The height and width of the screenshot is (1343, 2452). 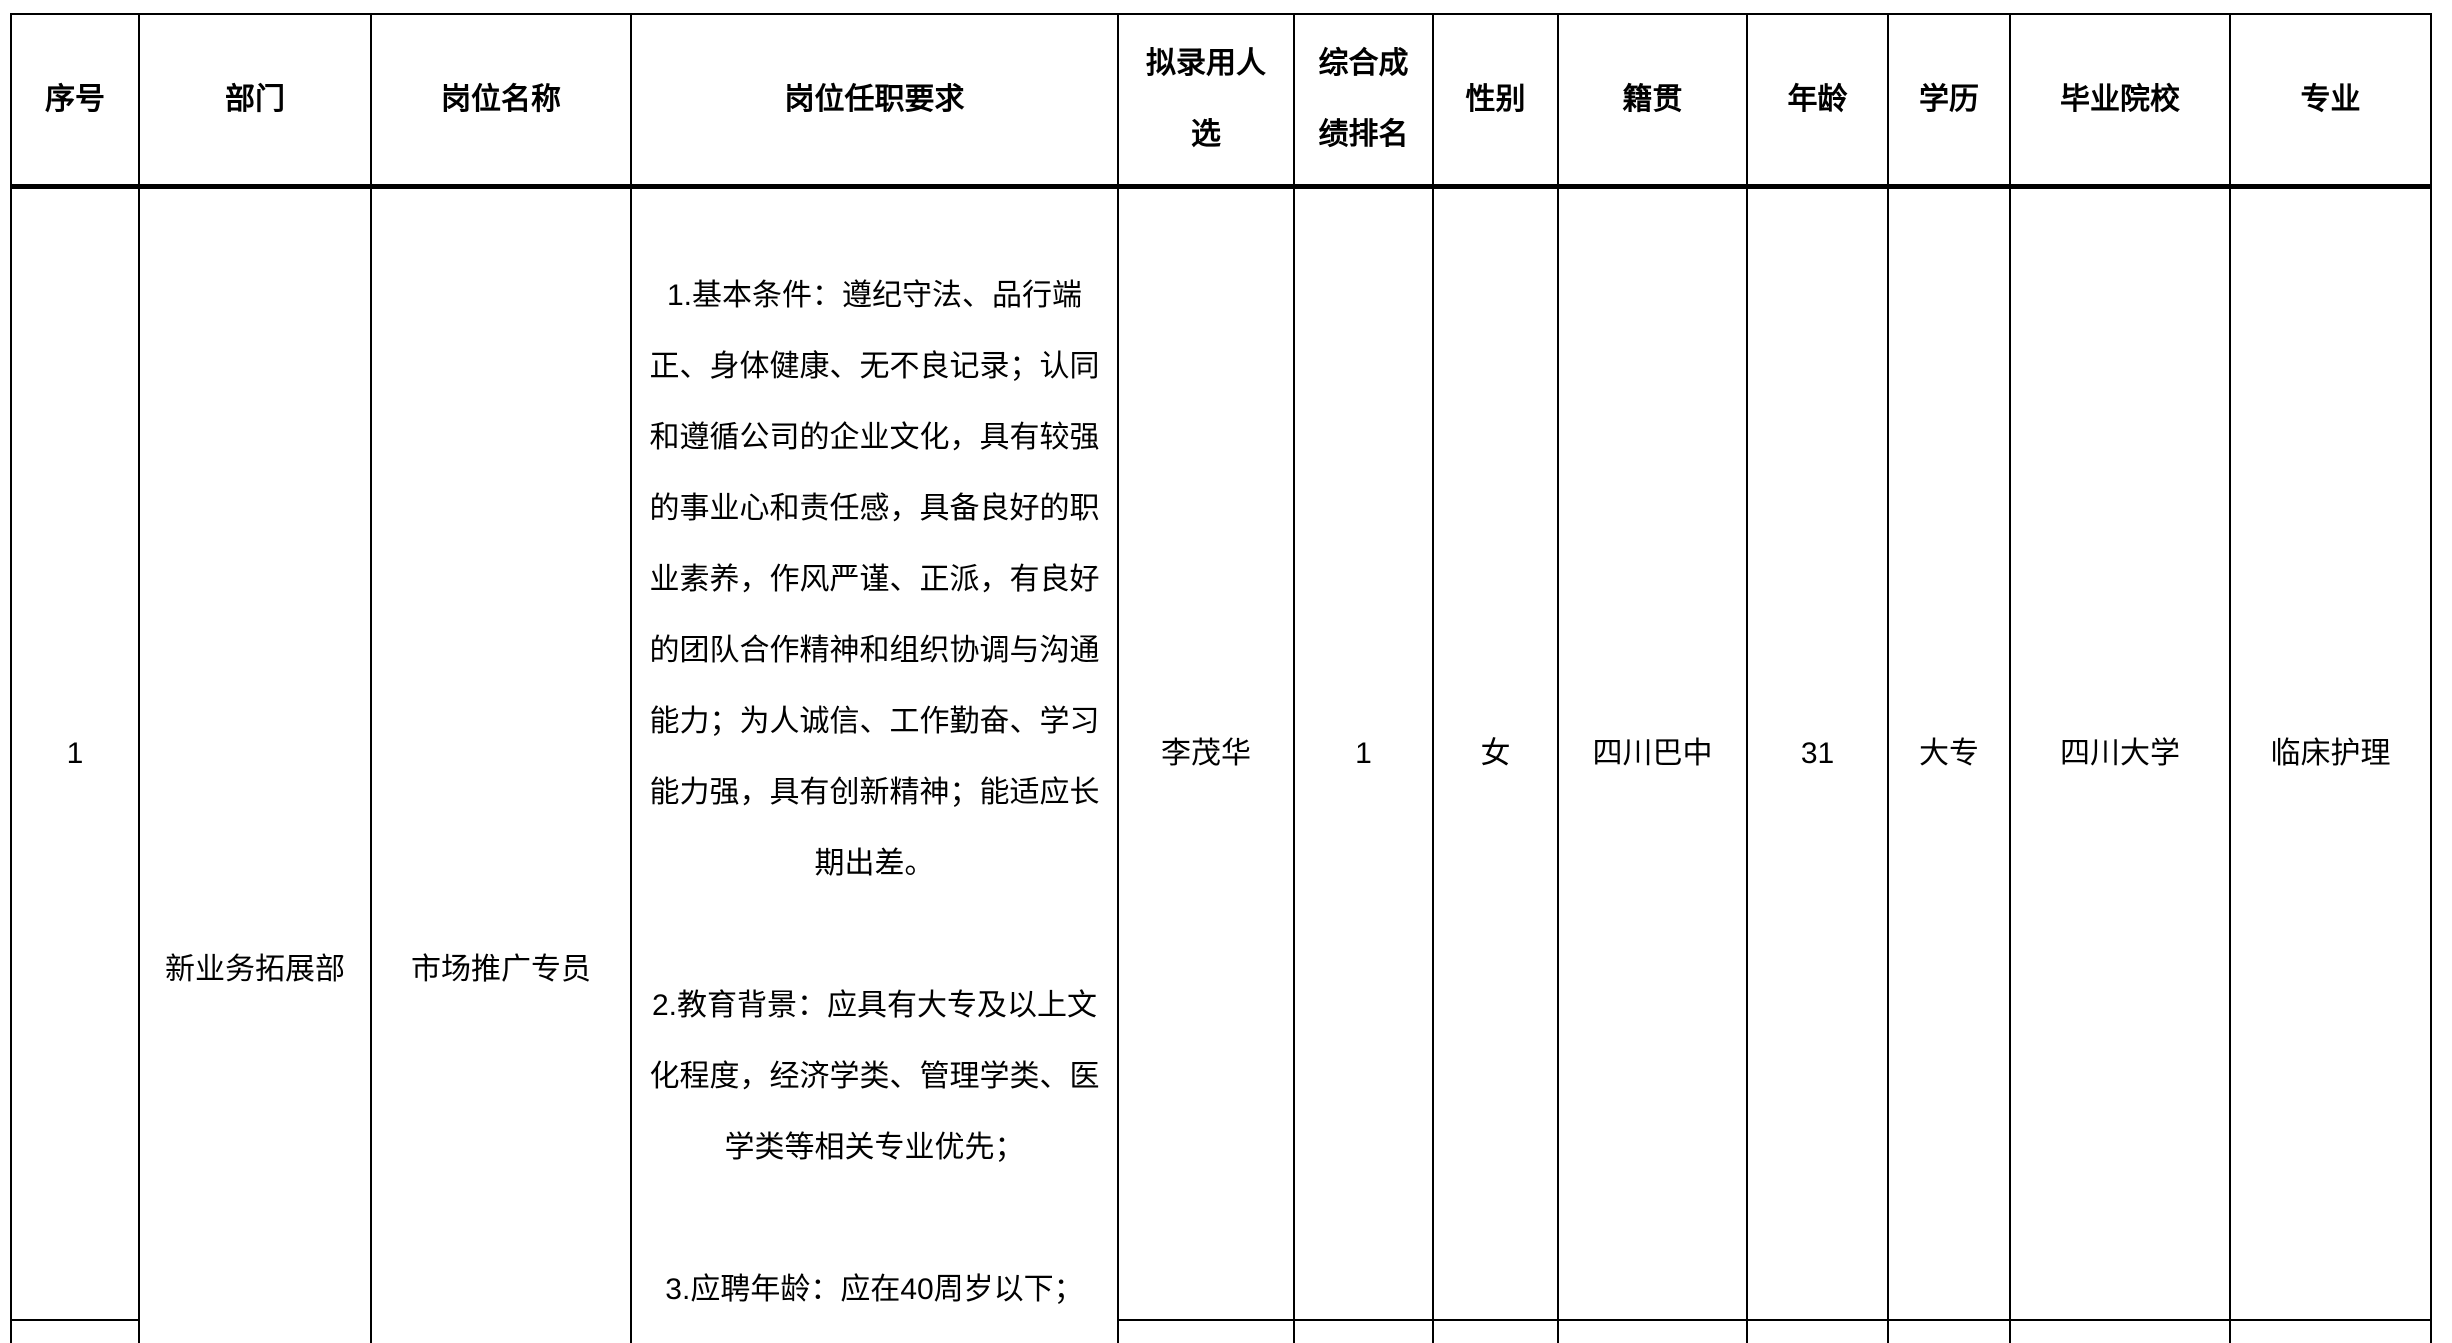 What do you see at coordinates (1949, 101) in the screenshot?
I see `col-header-education: 学历` at bounding box center [1949, 101].